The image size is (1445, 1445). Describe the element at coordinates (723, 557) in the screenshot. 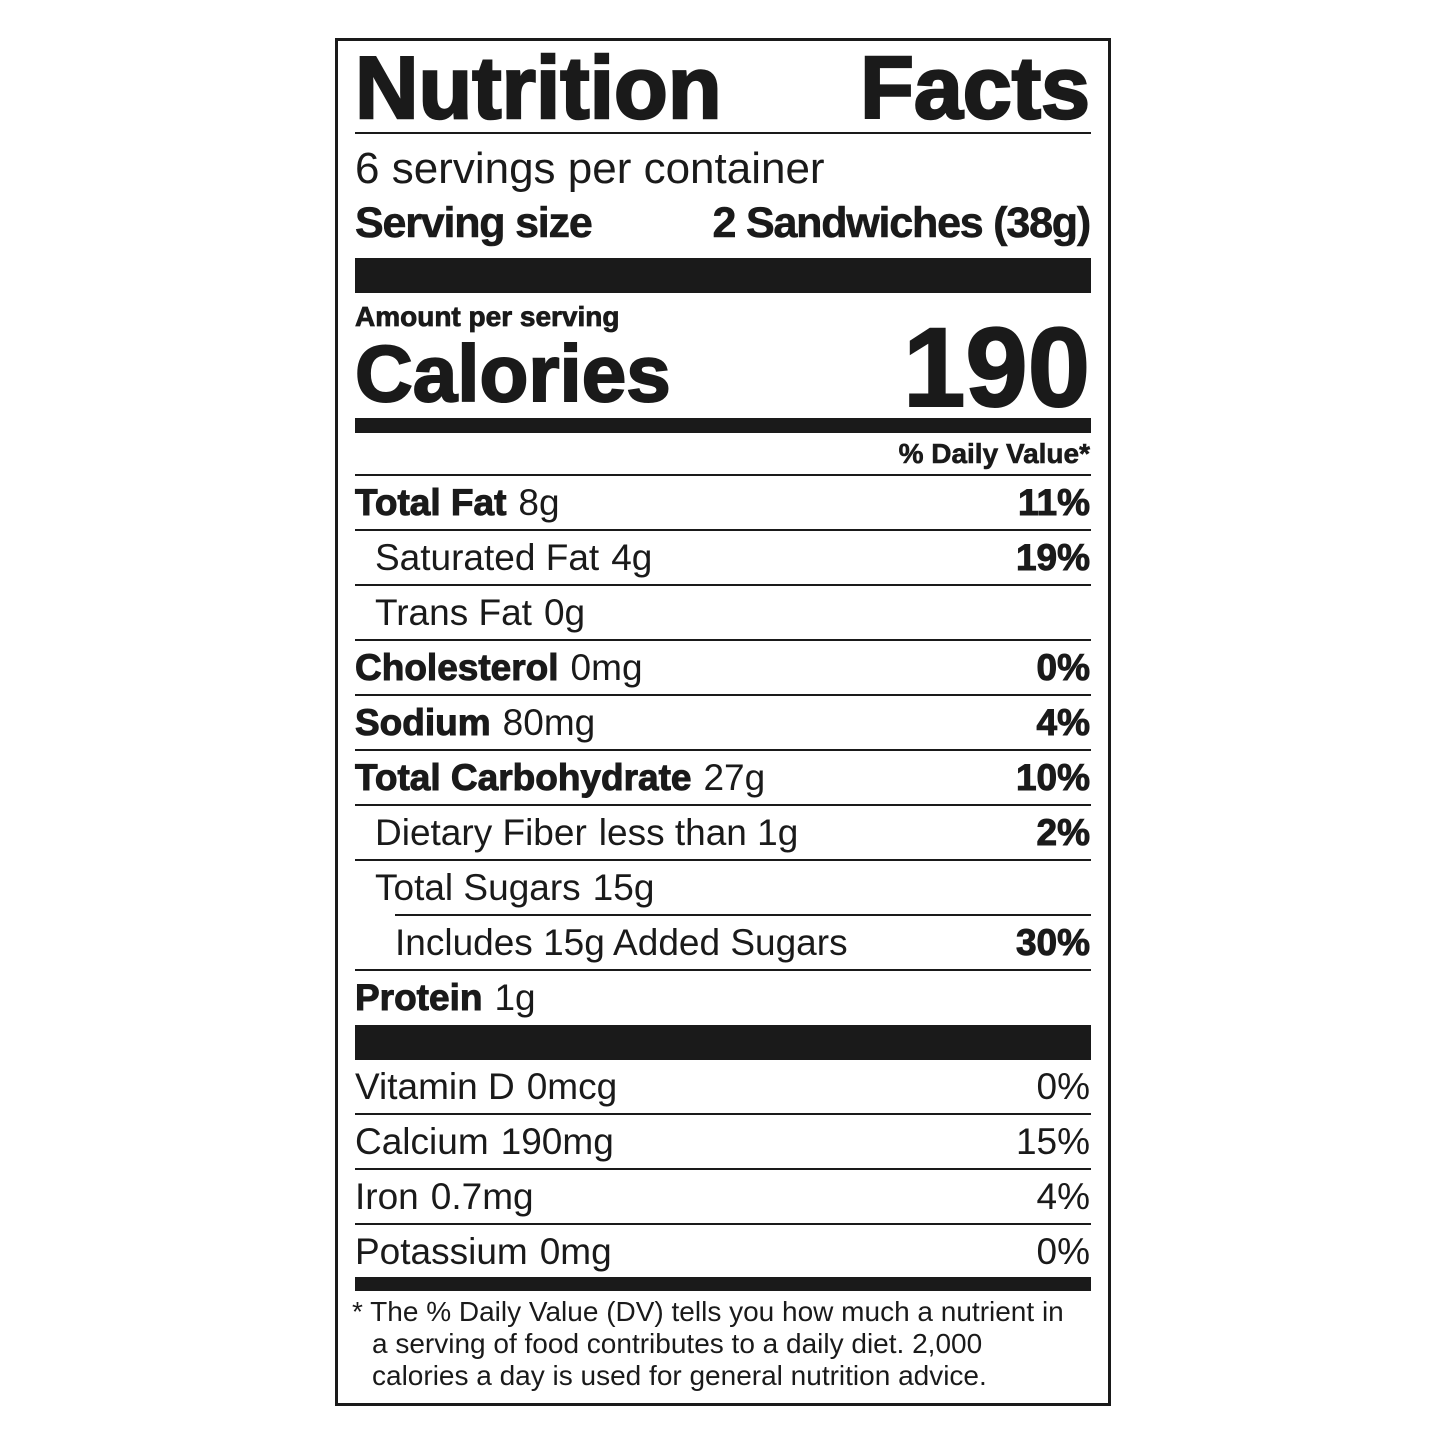

I see `nutrient-row: Saturated Fat 4g 19%` at that location.